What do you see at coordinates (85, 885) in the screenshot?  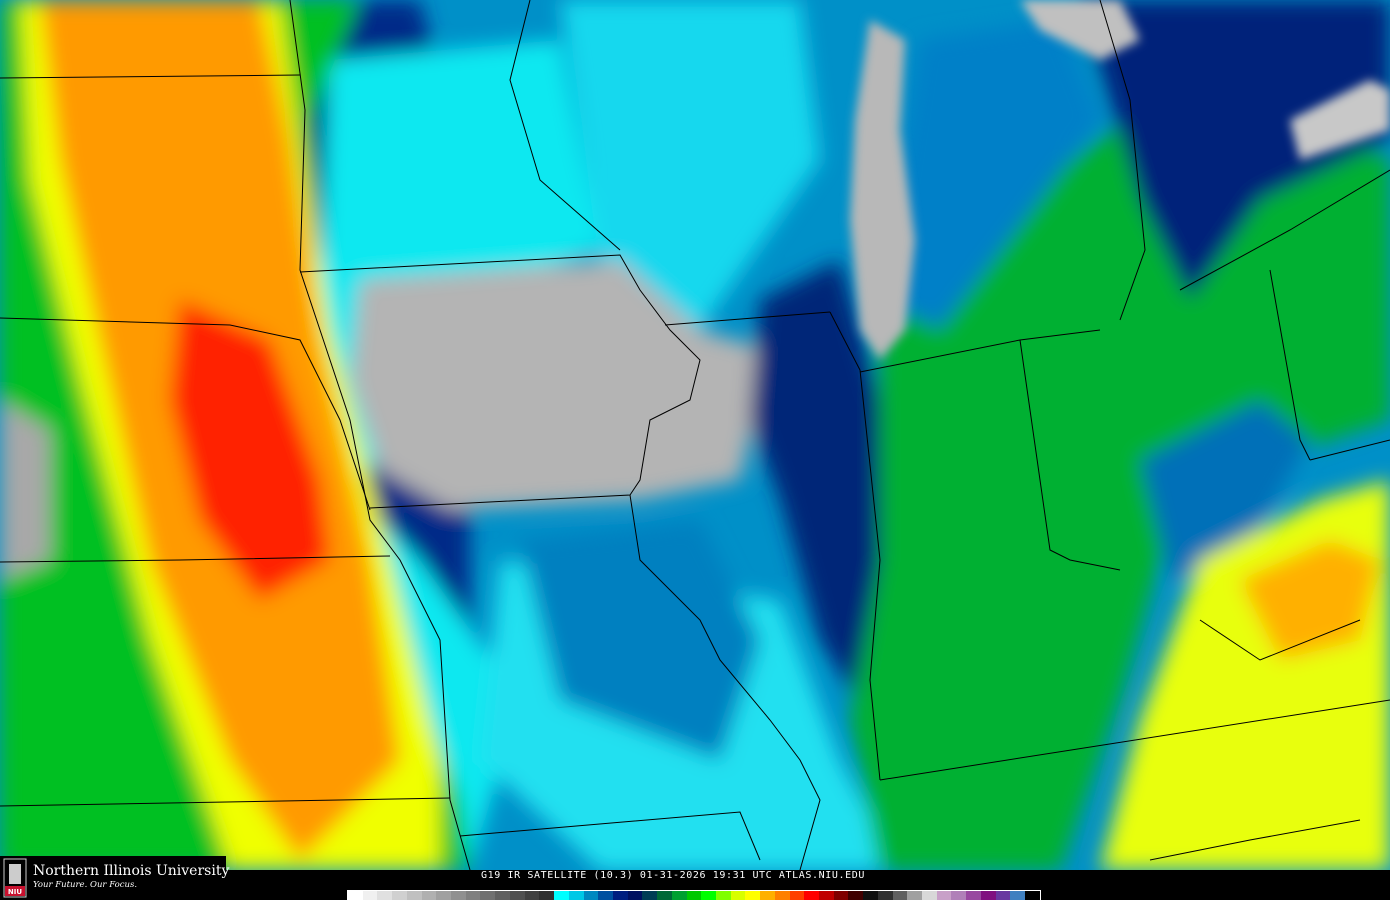 I see `university-tagline: Your Future. Our Focus.` at bounding box center [85, 885].